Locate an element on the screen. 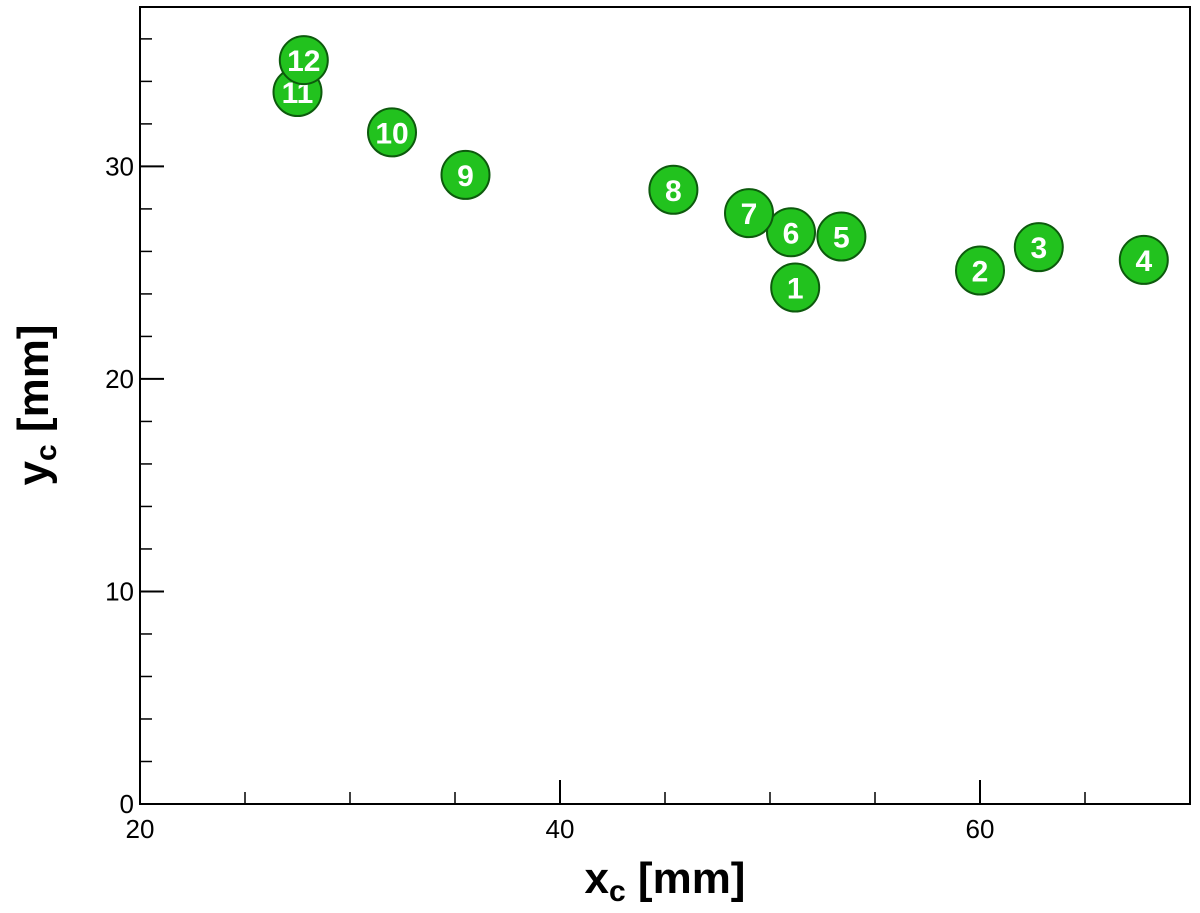 This screenshot has height=913, width=1200. data-point-label: 3 is located at coordinates (1038, 248).